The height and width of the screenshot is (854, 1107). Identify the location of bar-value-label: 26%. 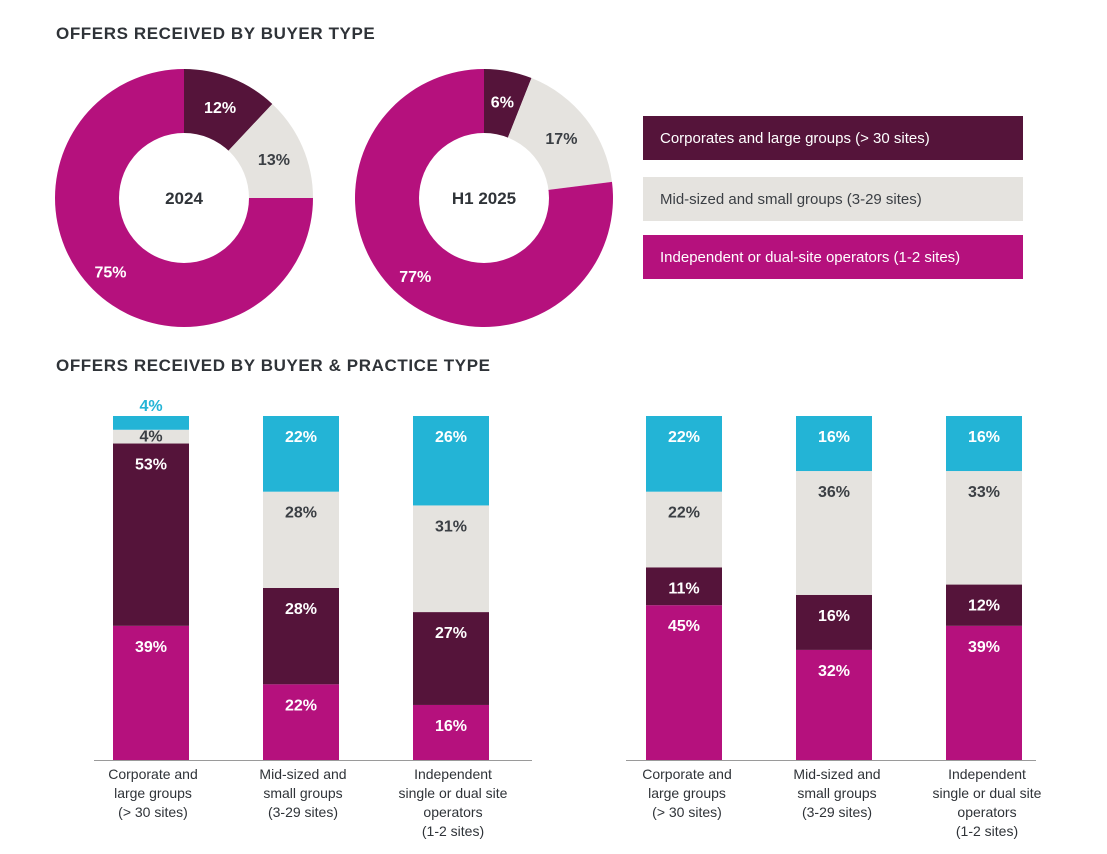
(451, 437).